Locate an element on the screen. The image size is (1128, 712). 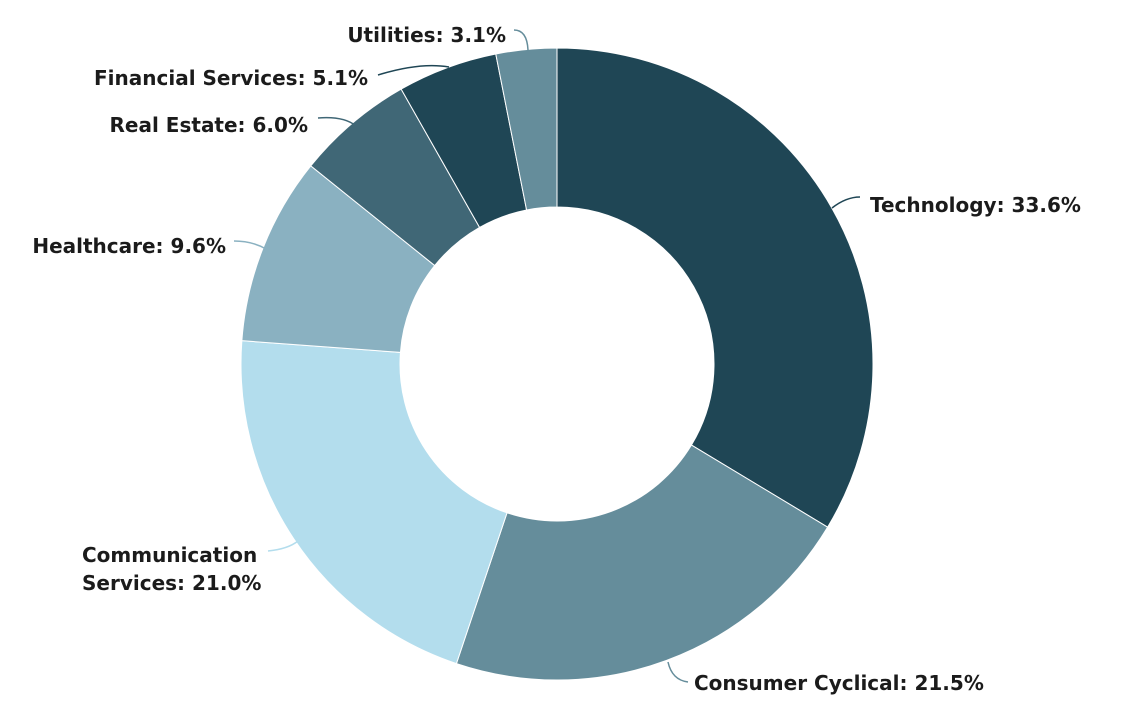
data-label-financial-services: Financial Services: 5.1% is located at coordinates (231, 78).